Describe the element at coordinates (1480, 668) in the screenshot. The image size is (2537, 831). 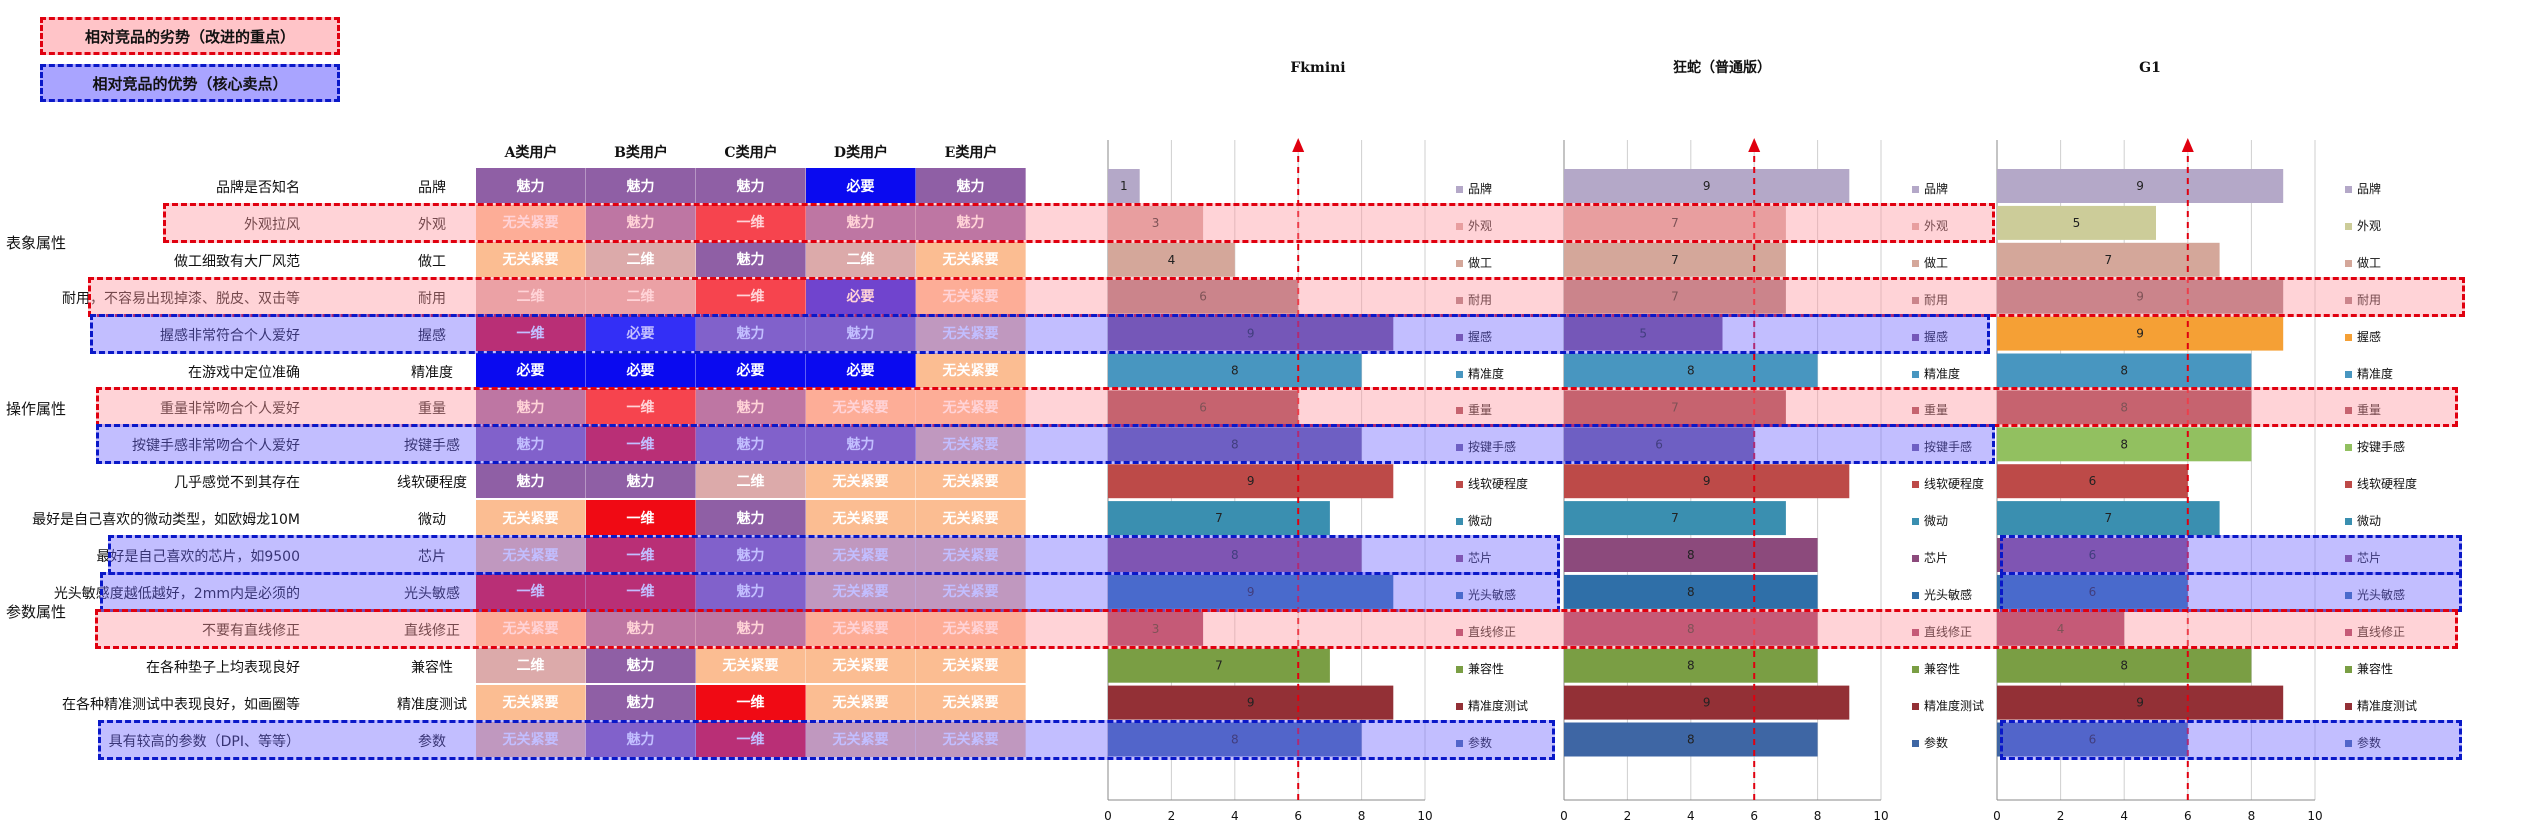
I see `legend-entry: 兼容性` at that location.